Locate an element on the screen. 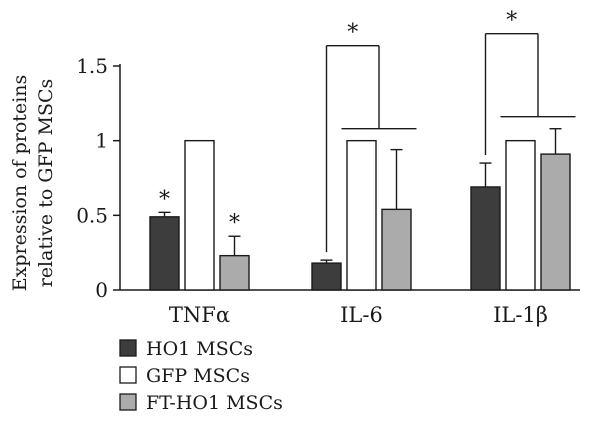 The width and height of the screenshot is (600, 422). legend-label: FT-HO1 MSCs is located at coordinates (214, 403).